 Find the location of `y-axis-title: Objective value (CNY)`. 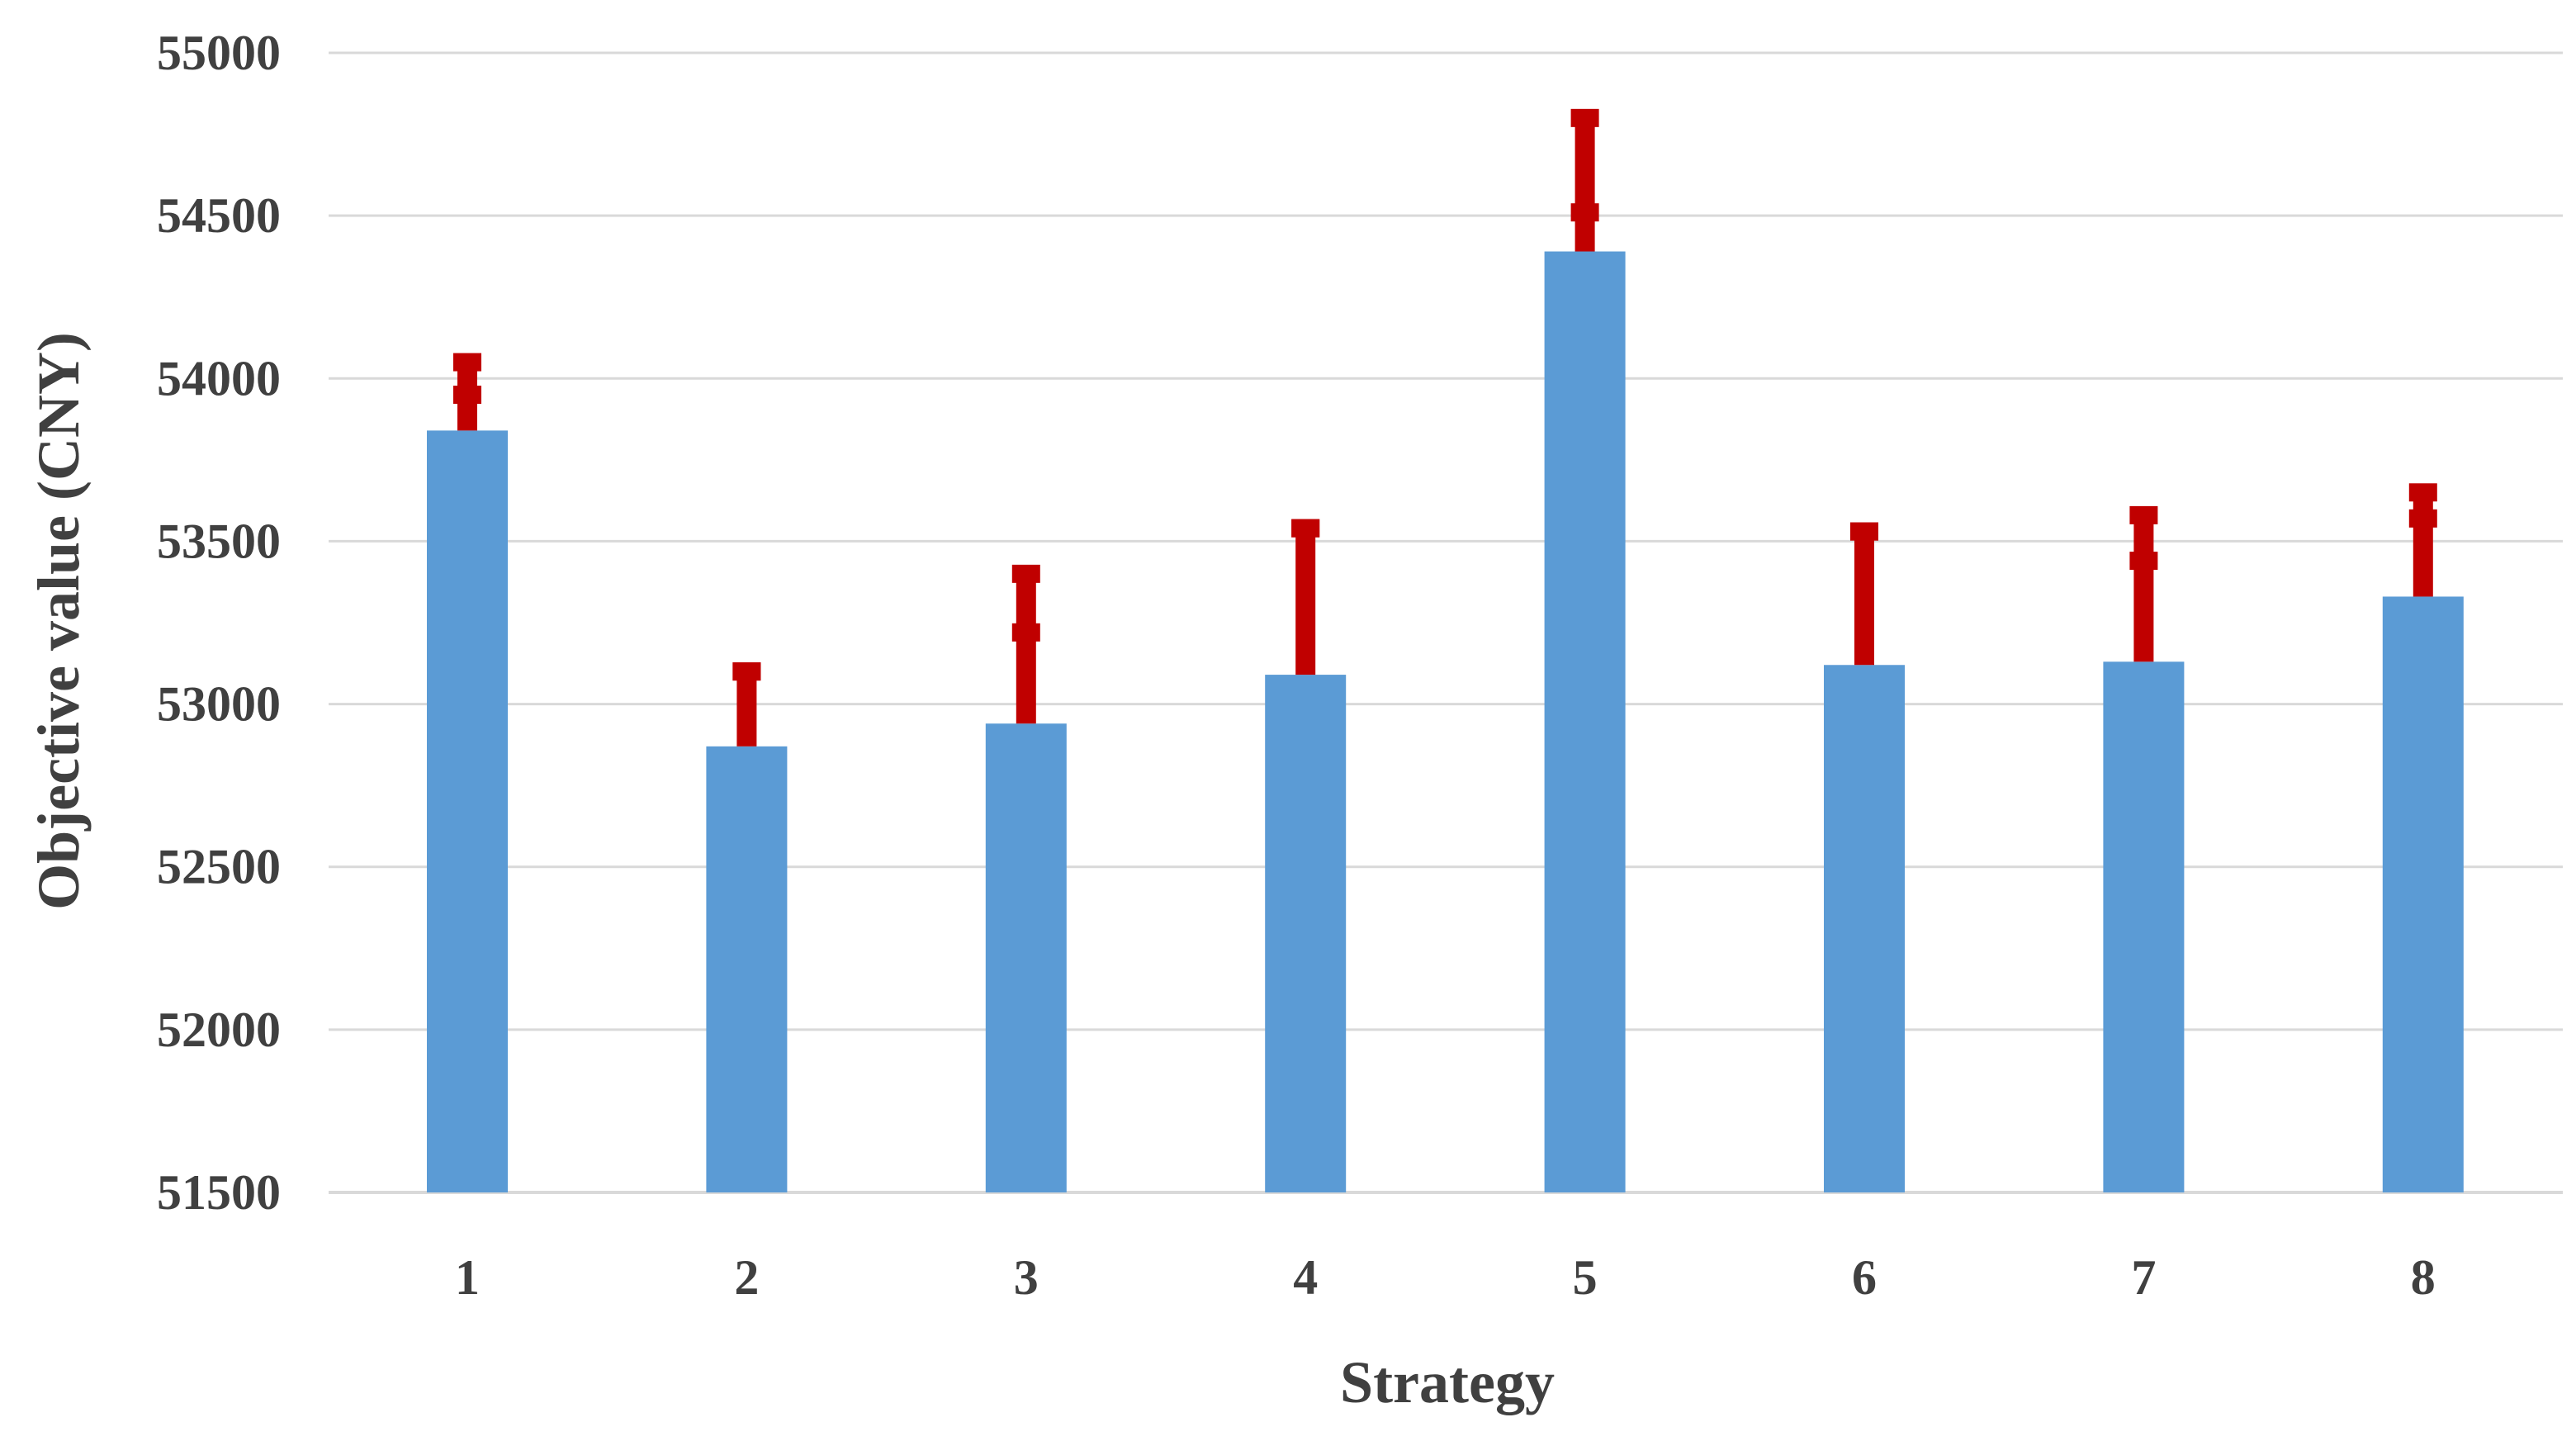

y-axis-title: Objective value (CNY) is located at coordinates (59, 621).